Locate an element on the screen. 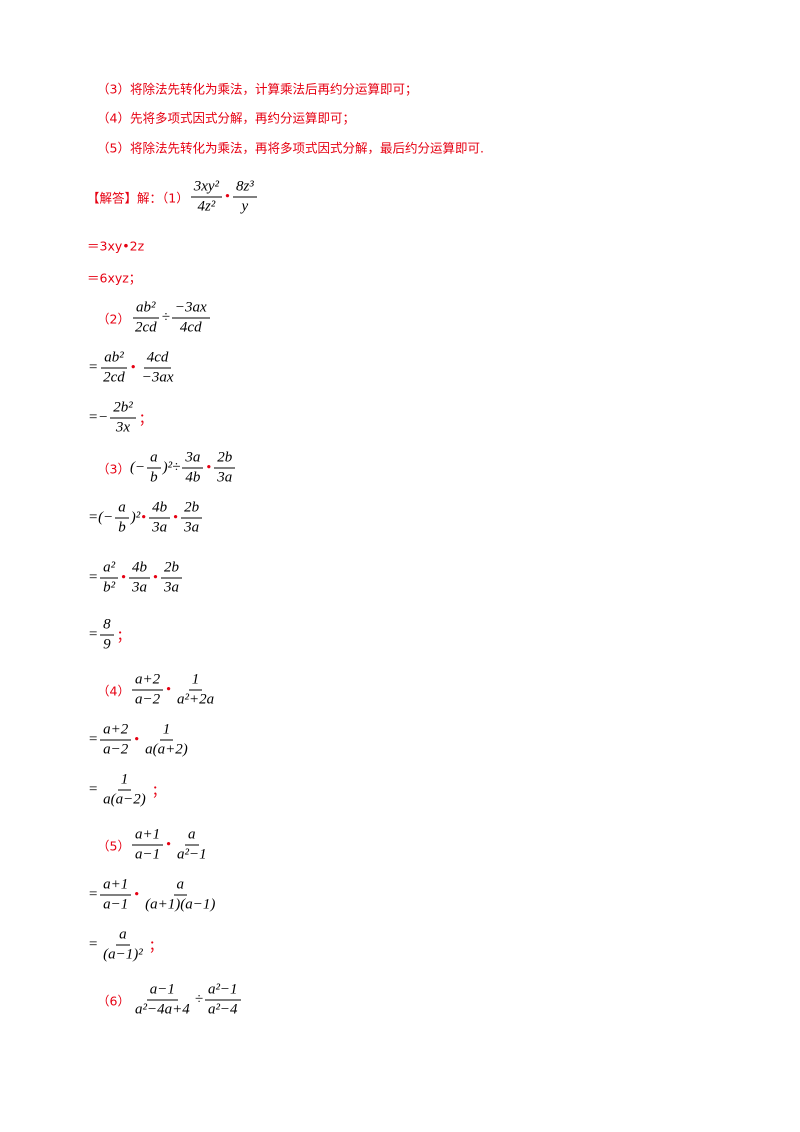  hint-text: （5）将除法先转化为乘法，再将多项式因式分解，最后约分运算即可. is located at coordinates (290, 148).